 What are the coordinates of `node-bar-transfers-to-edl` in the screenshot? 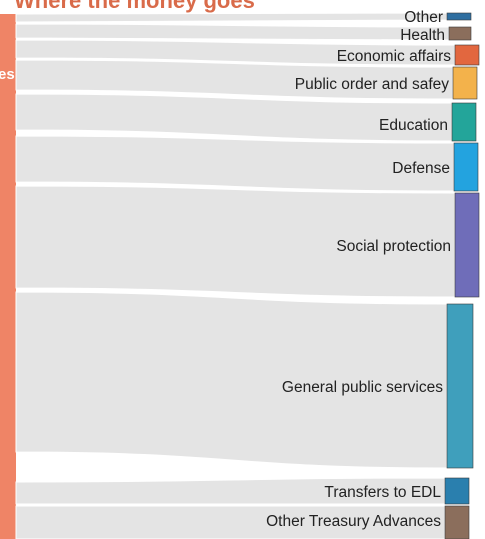 It's located at (457, 491).